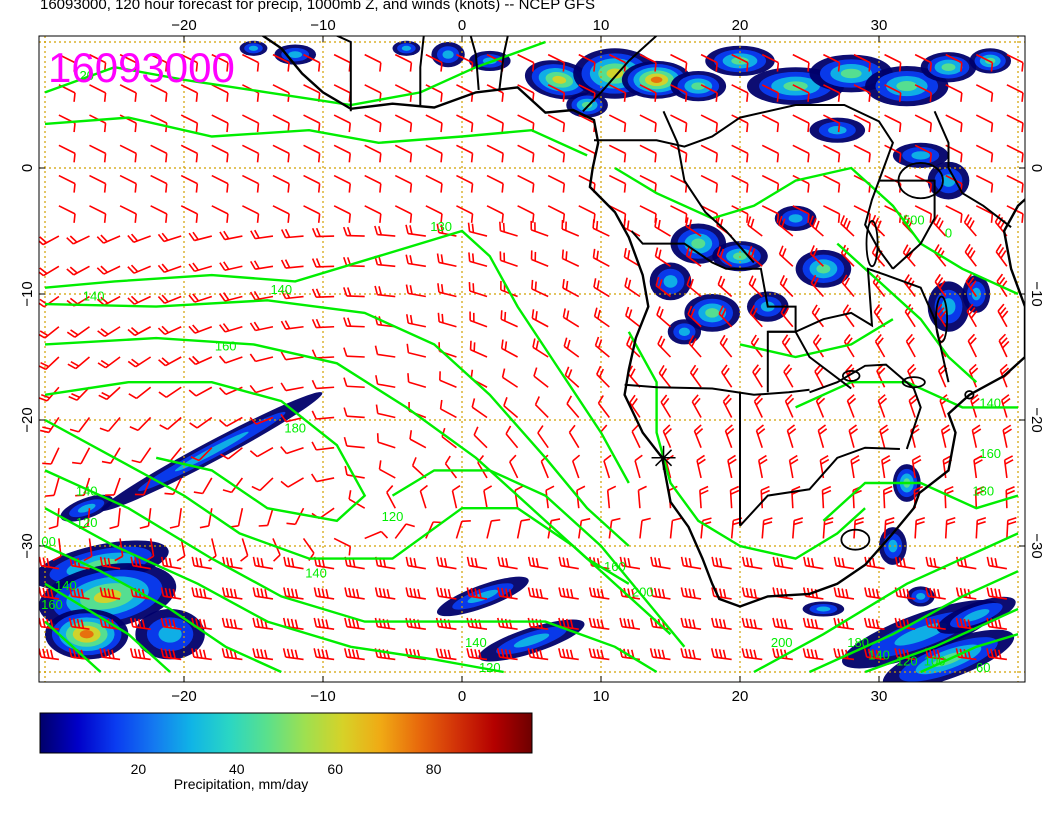 Image resolution: width=1056 pixels, height=816 pixels. What do you see at coordinates (141, 67) in the screenshot?
I see `date-stamp: 16093000` at bounding box center [141, 67].